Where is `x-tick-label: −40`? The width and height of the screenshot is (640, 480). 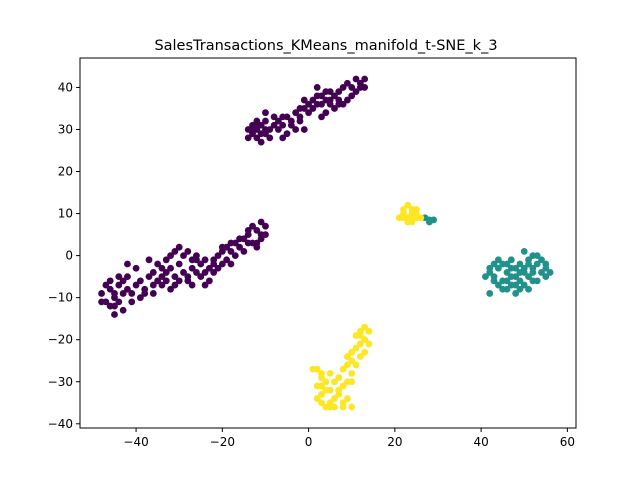
x-tick-label: −40 is located at coordinates (135, 442).